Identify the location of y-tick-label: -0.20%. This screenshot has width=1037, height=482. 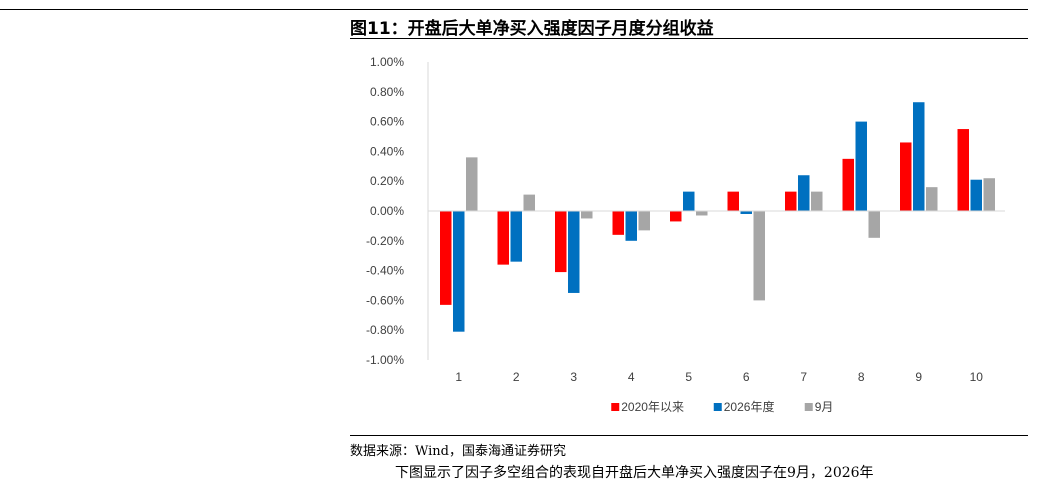
(385, 241).